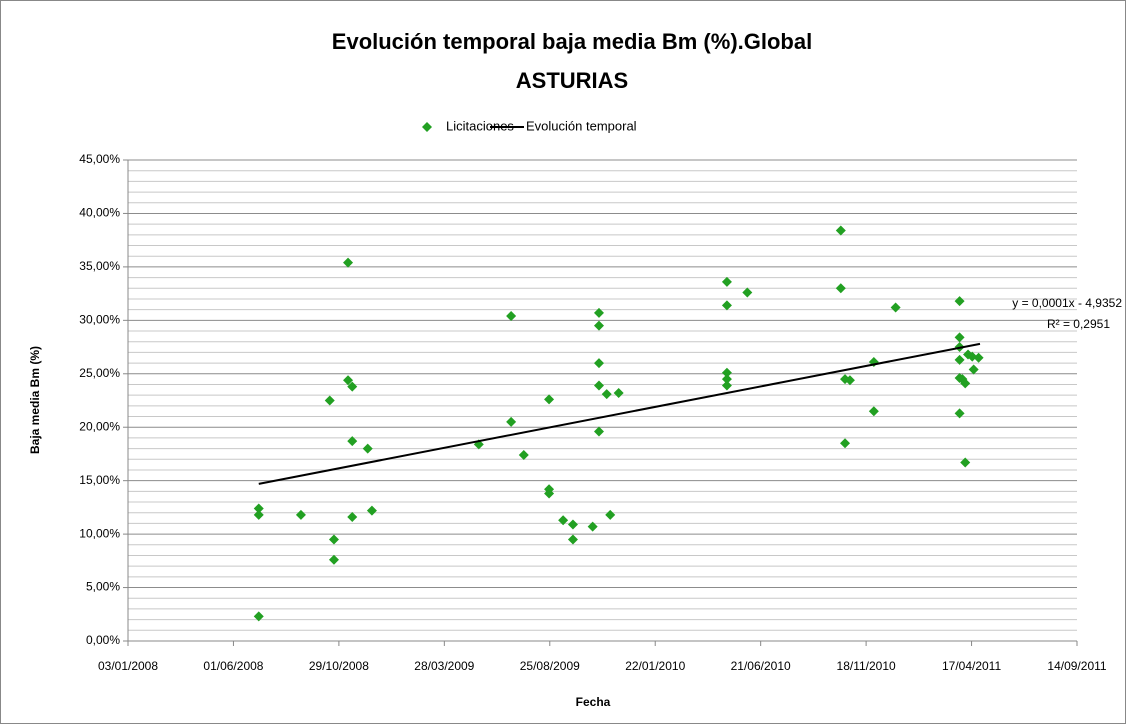 Image resolution: width=1126 pixels, height=724 pixels. Describe the element at coordinates (99, 320) in the screenshot. I see `y-tick-label: 30,00%` at that location.